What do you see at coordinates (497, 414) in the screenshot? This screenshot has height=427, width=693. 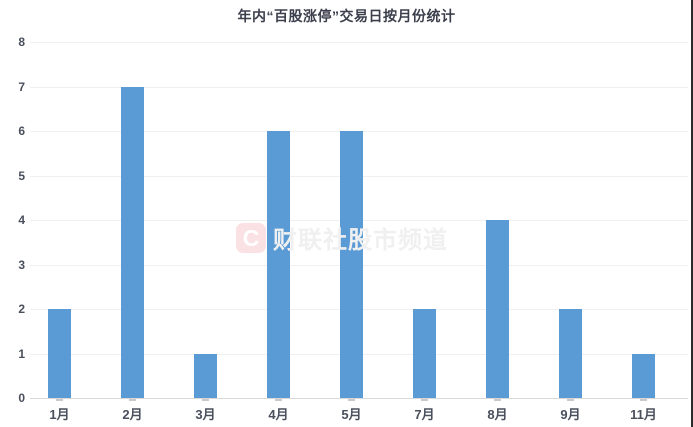 I see `x-axis-tick-label: 8月` at bounding box center [497, 414].